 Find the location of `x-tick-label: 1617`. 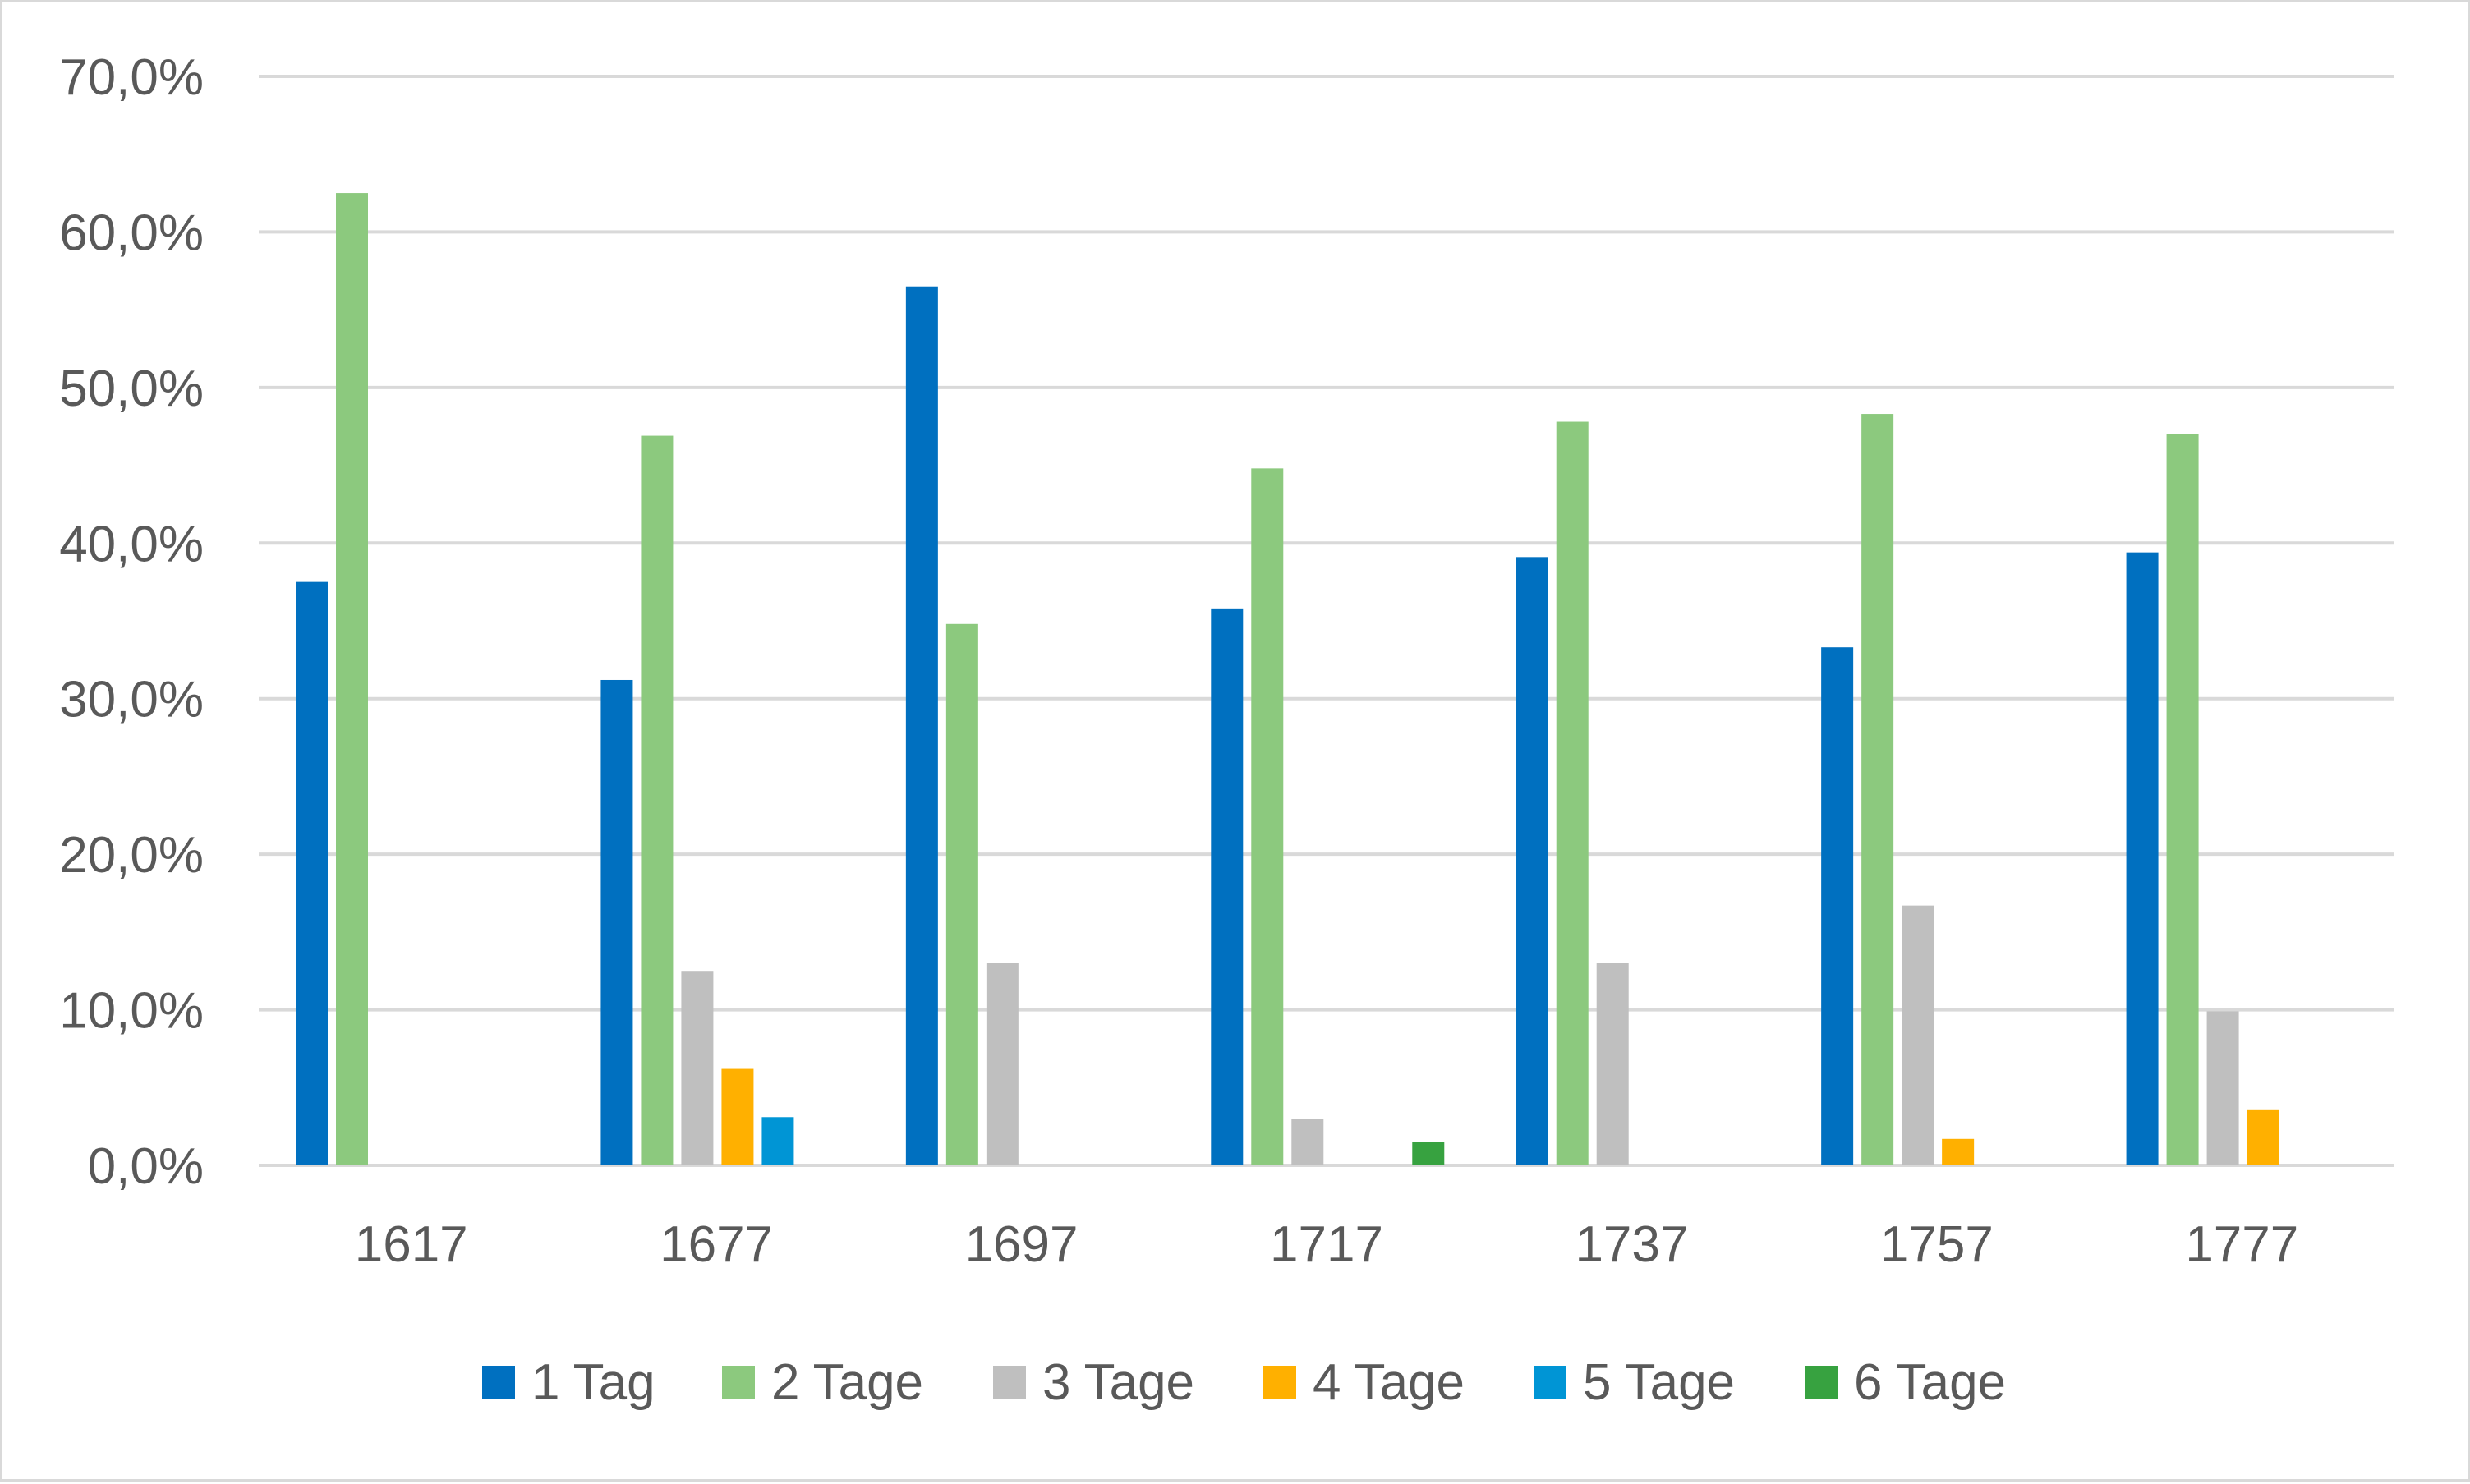

x-tick-label: 1617 is located at coordinates (411, 1245).